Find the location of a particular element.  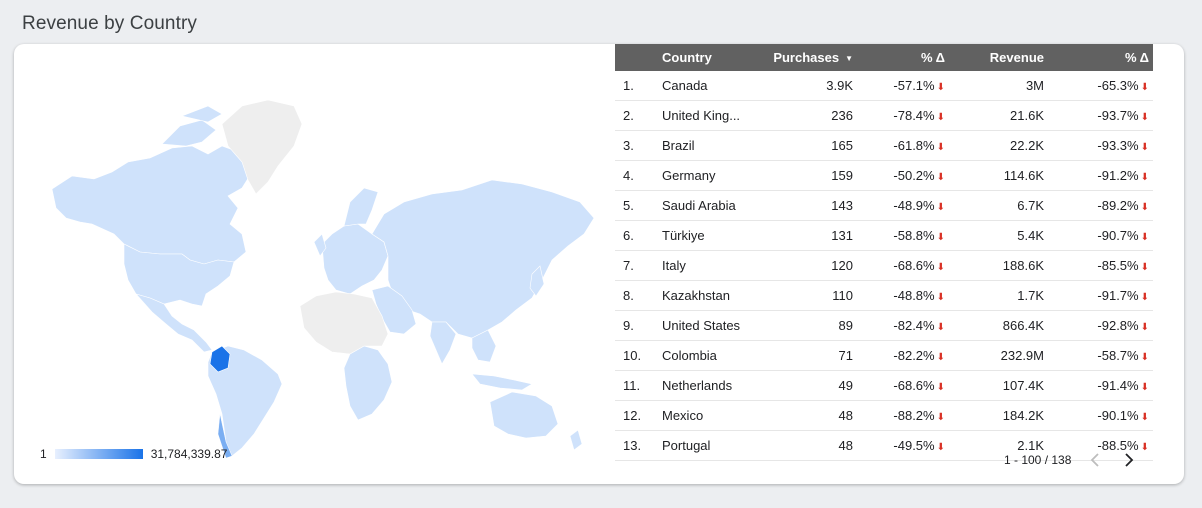

header-pct-change-1: % Δ is located at coordinates (932, 57).